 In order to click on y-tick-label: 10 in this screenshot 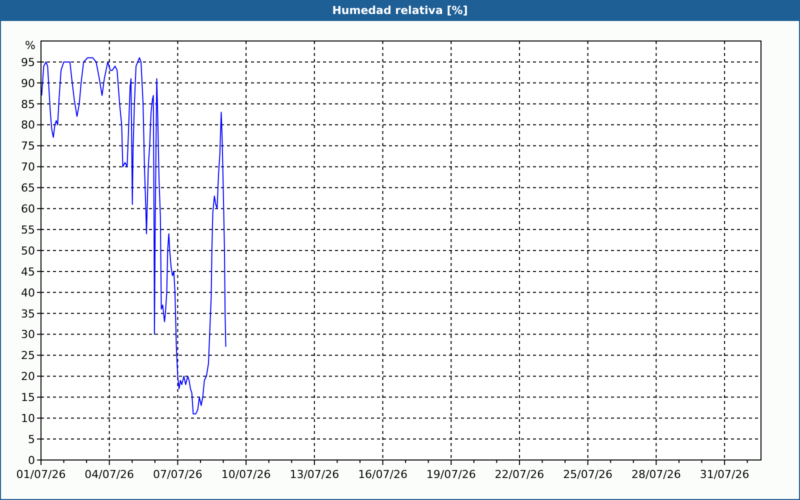, I will do `click(28, 419)`.